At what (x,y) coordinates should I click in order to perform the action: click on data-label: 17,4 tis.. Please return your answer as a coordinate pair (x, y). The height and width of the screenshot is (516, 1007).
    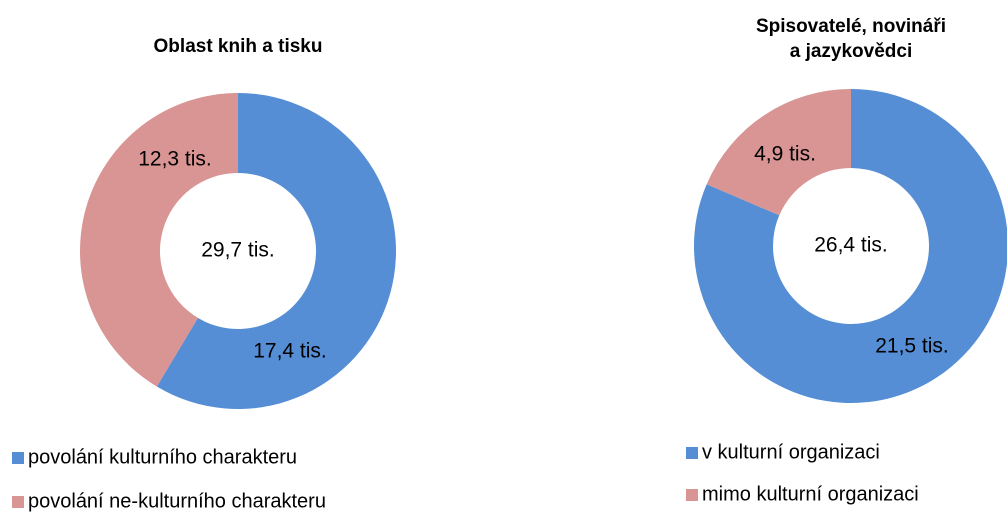
    Looking at the image, I should click on (290, 351).